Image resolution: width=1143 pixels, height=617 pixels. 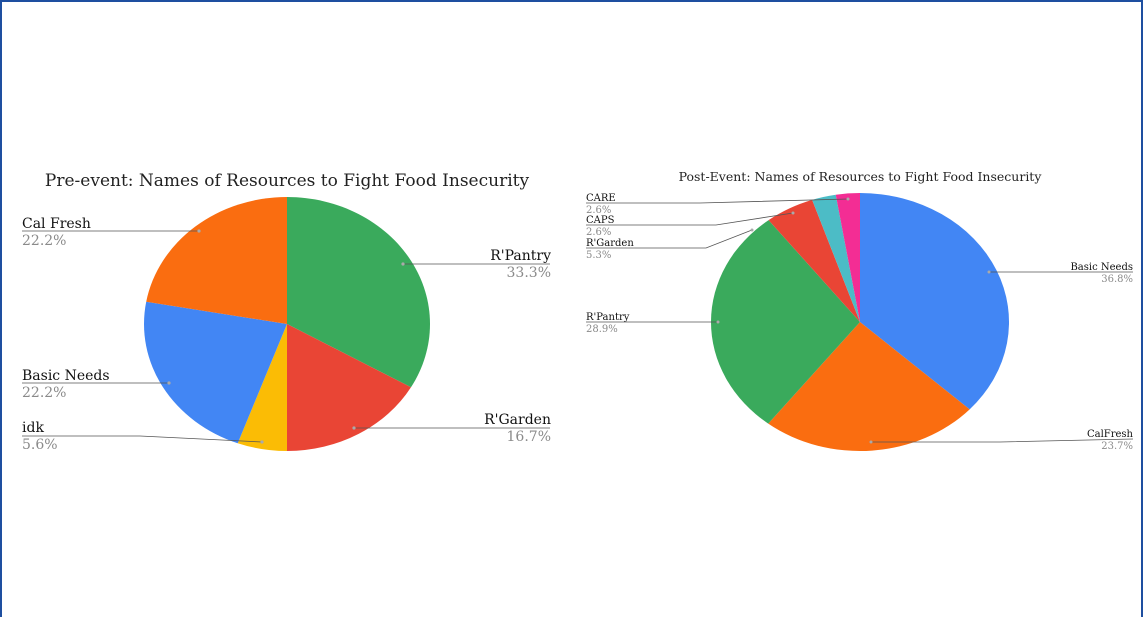 What do you see at coordinates (793, 213) in the screenshot?
I see `leader-dot-post-caps` at bounding box center [793, 213].